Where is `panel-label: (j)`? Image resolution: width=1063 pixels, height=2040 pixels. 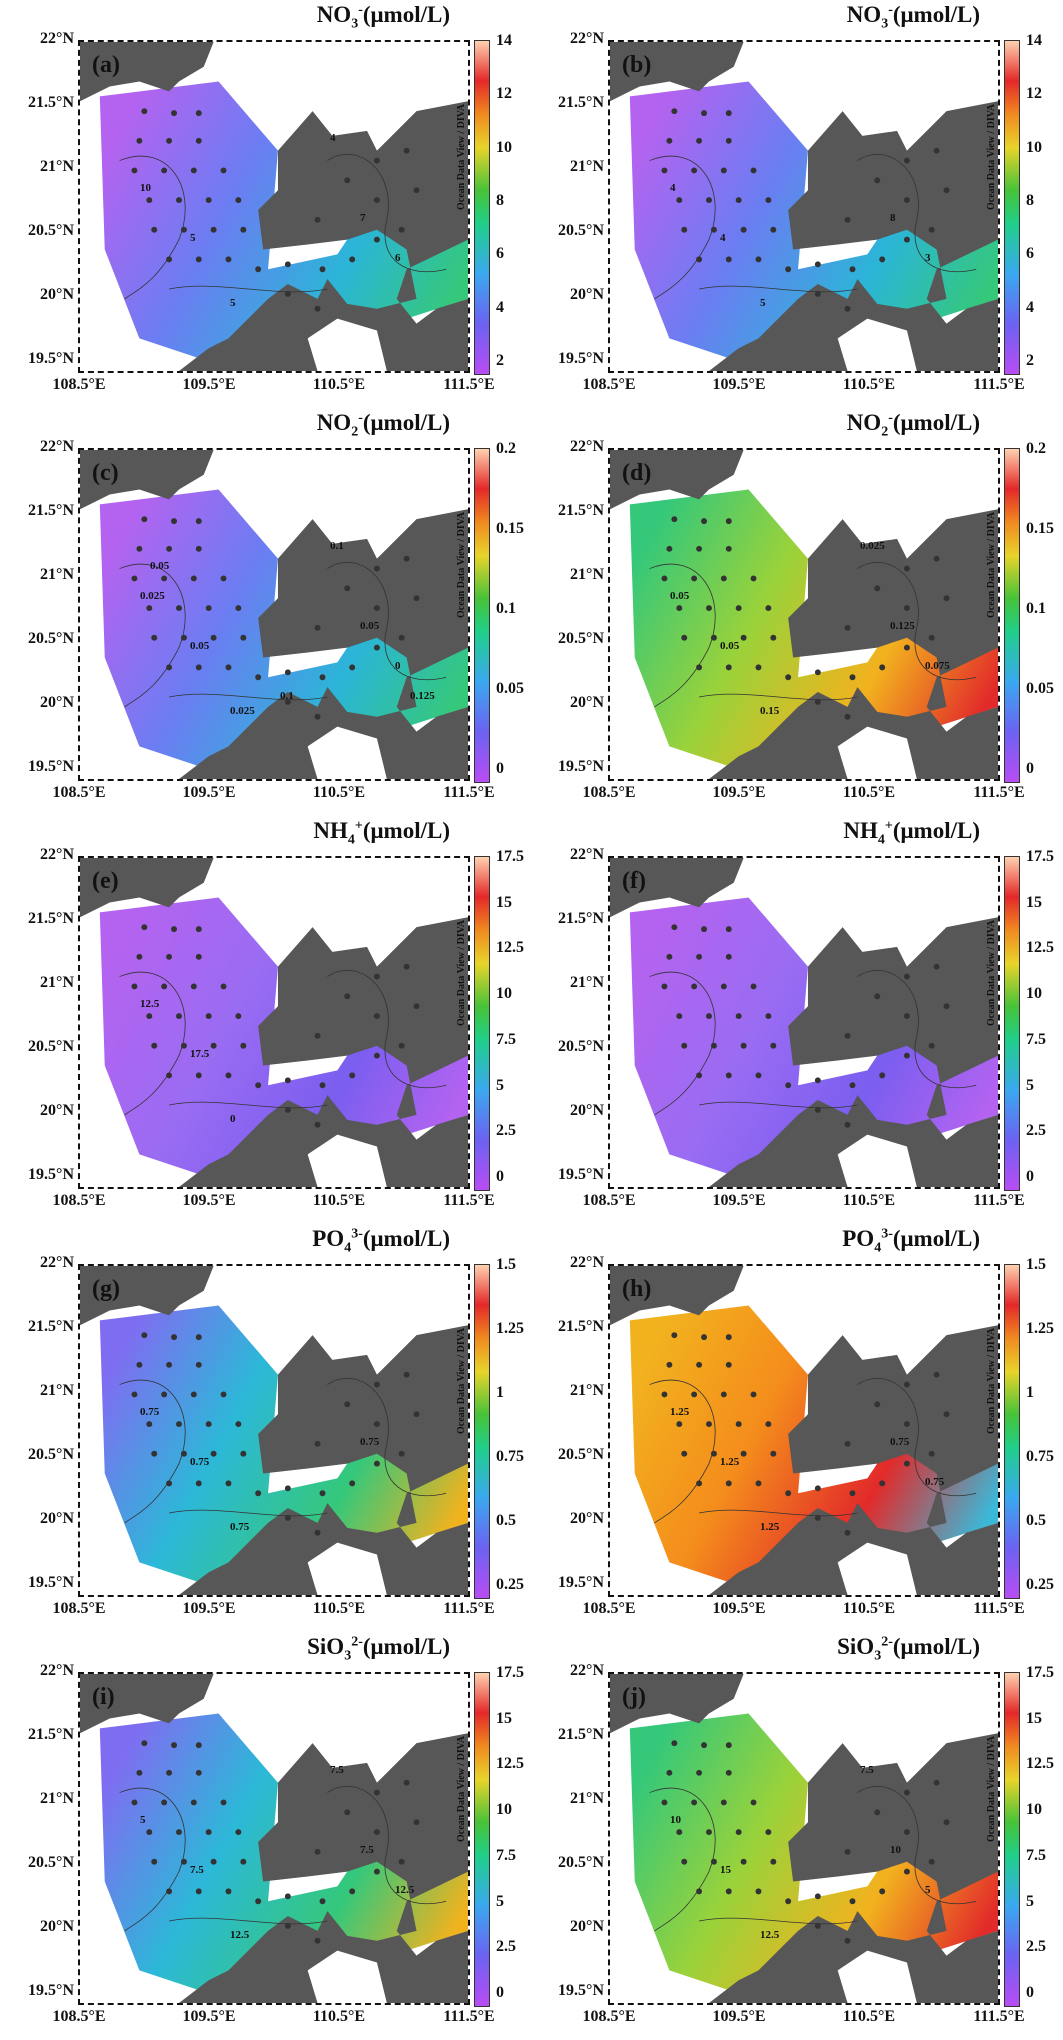 panel-label: (j) is located at coordinates (634, 1697).